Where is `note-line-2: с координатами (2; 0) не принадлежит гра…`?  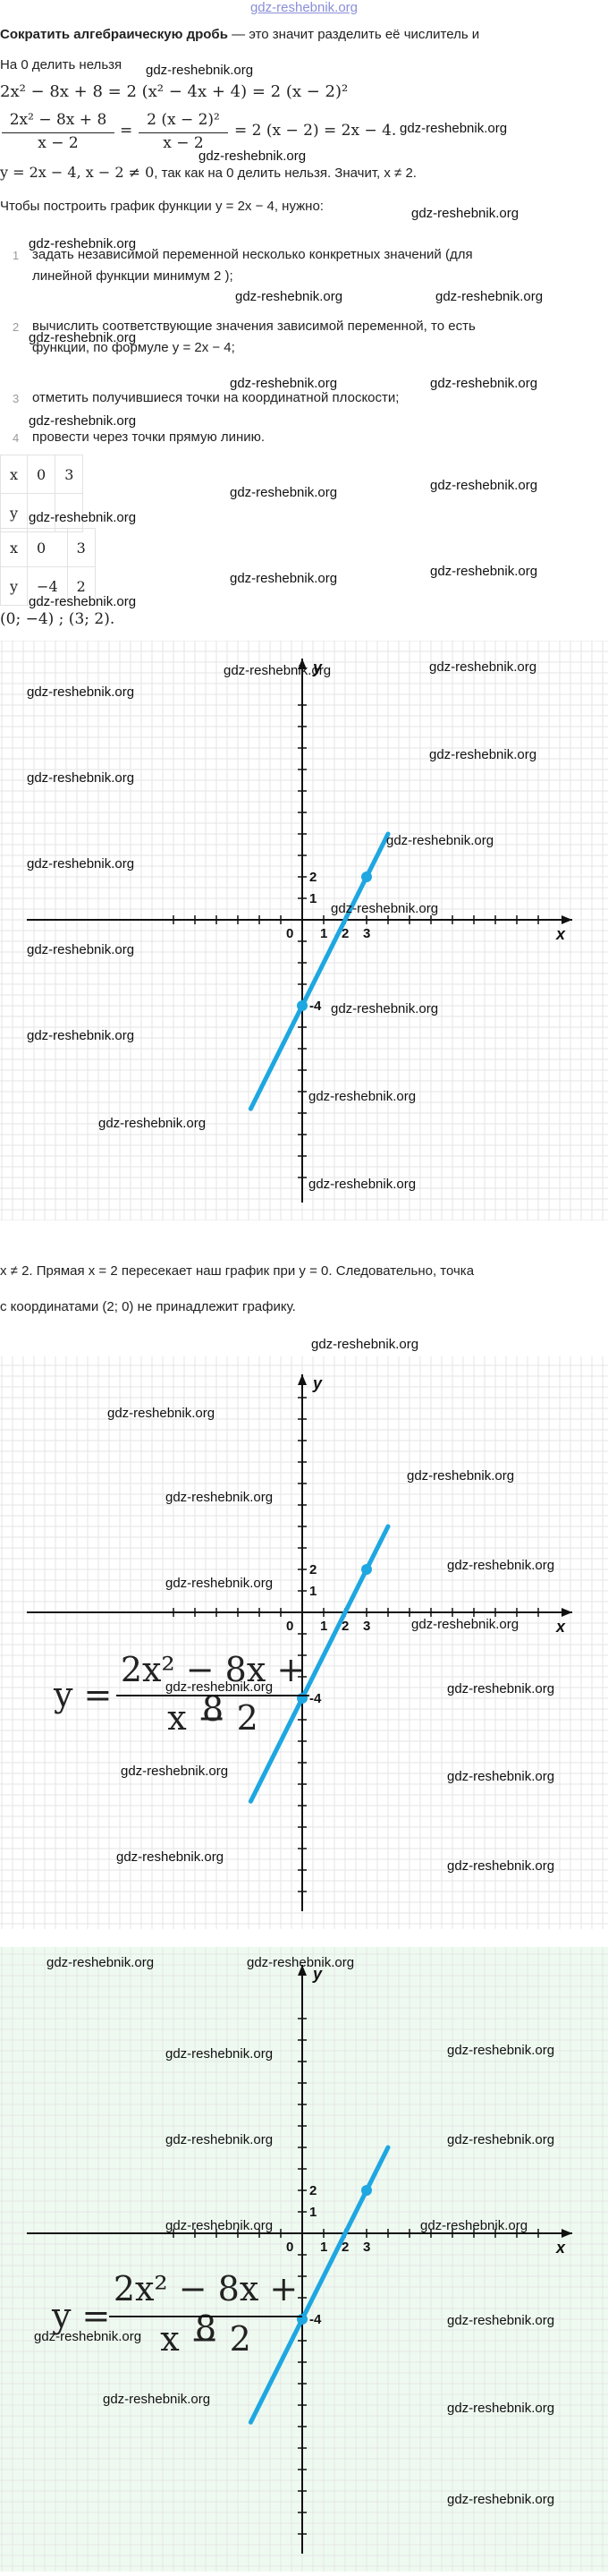 note-line-2: с координатами (2; 0) не принадлежит гра… is located at coordinates (148, 1306).